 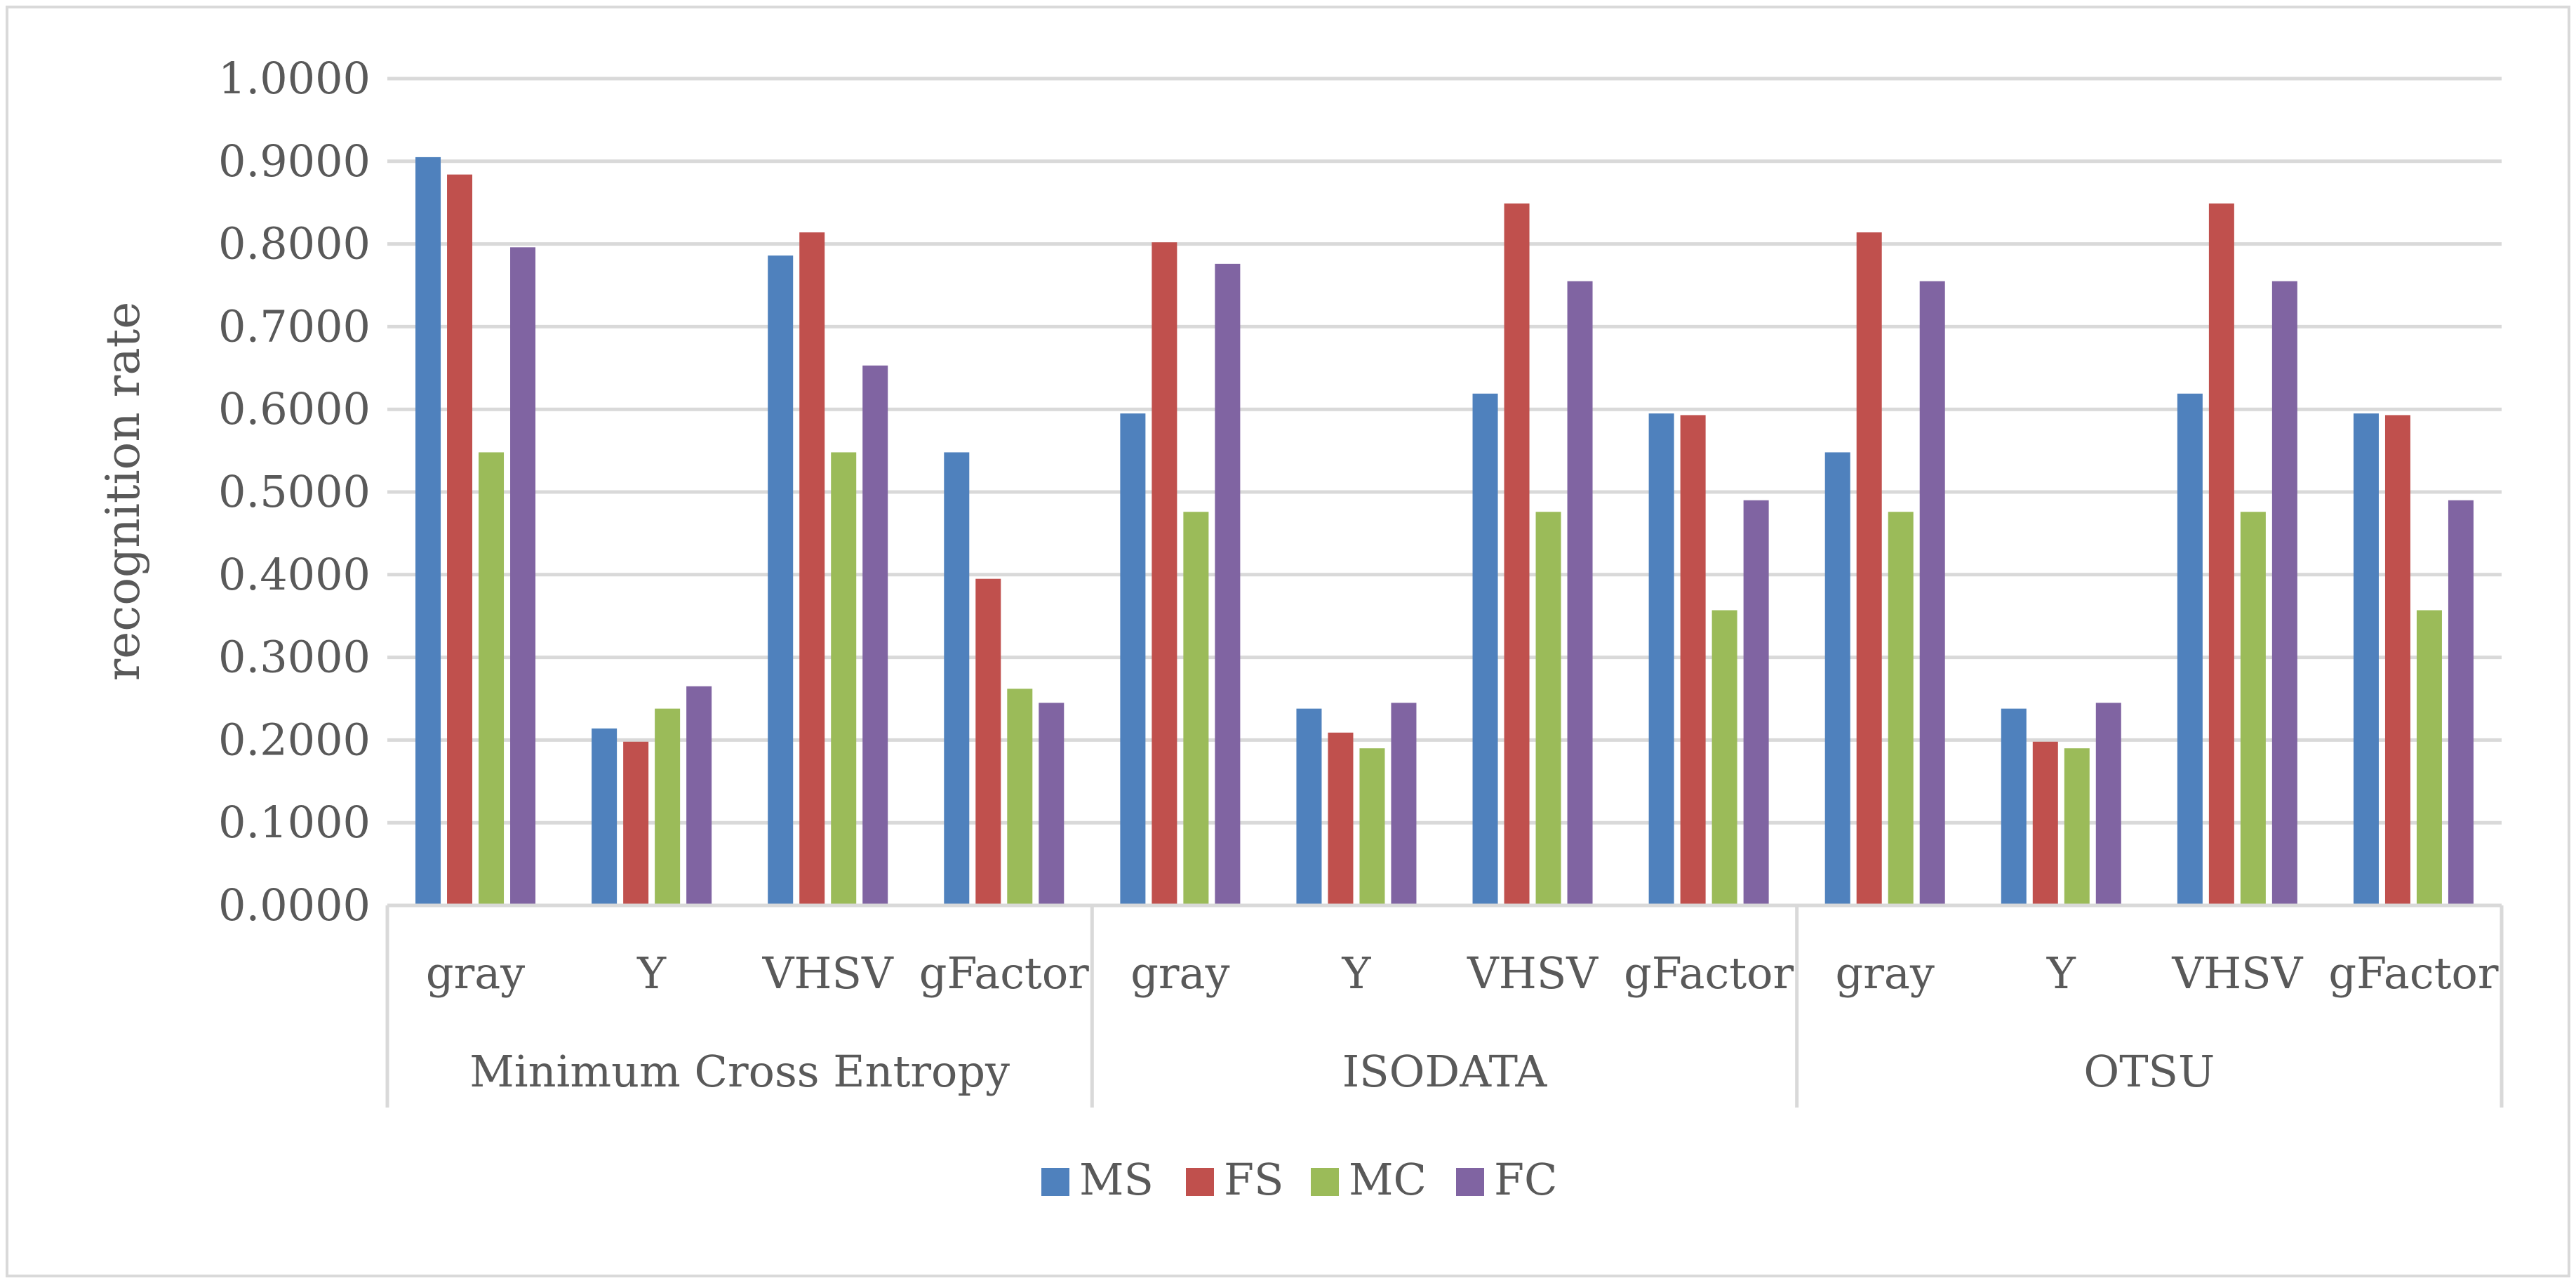 I want to click on y-tick-label: 0.8000, so click(x=295, y=244).